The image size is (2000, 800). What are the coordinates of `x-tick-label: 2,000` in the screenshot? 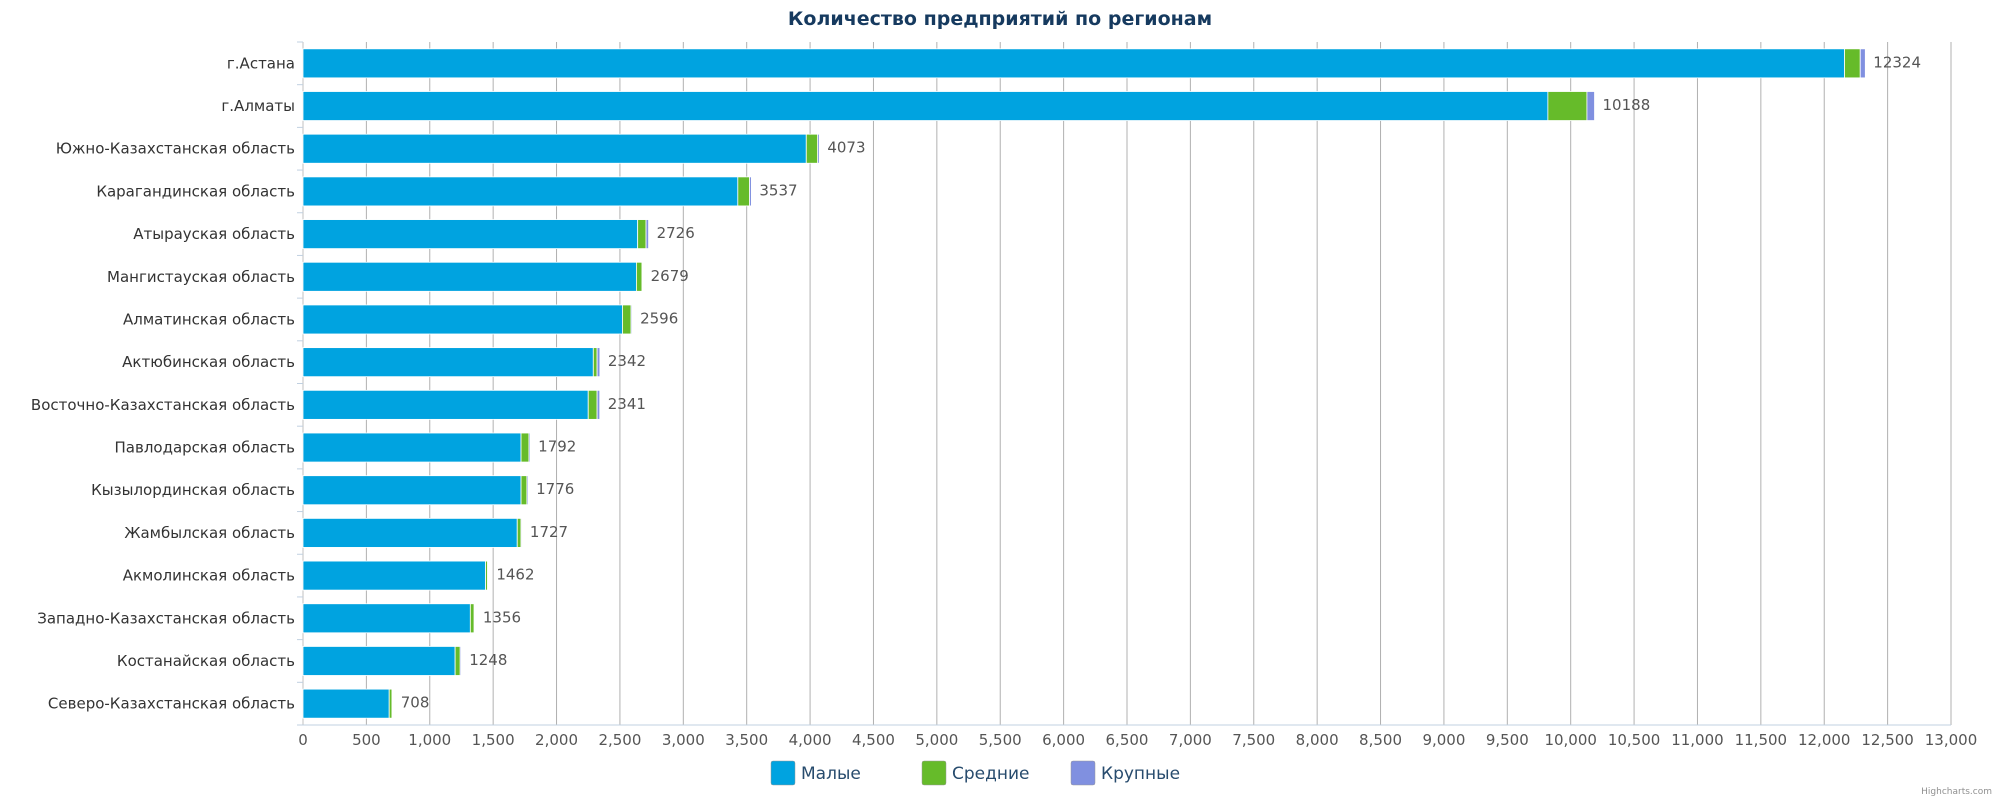 It's located at (556, 740).